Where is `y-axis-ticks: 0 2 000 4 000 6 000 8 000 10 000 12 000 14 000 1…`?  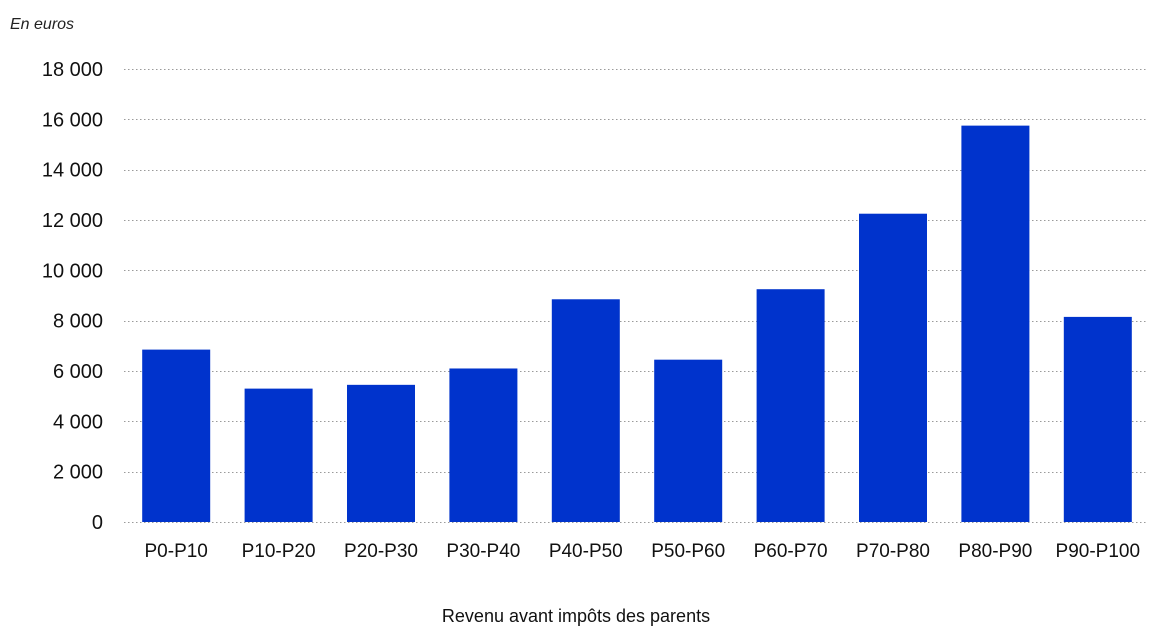
y-axis-ticks: 0 2 000 4 000 6 000 8 000 10 000 12 000 14 000 1… is located at coordinates (72, 296).